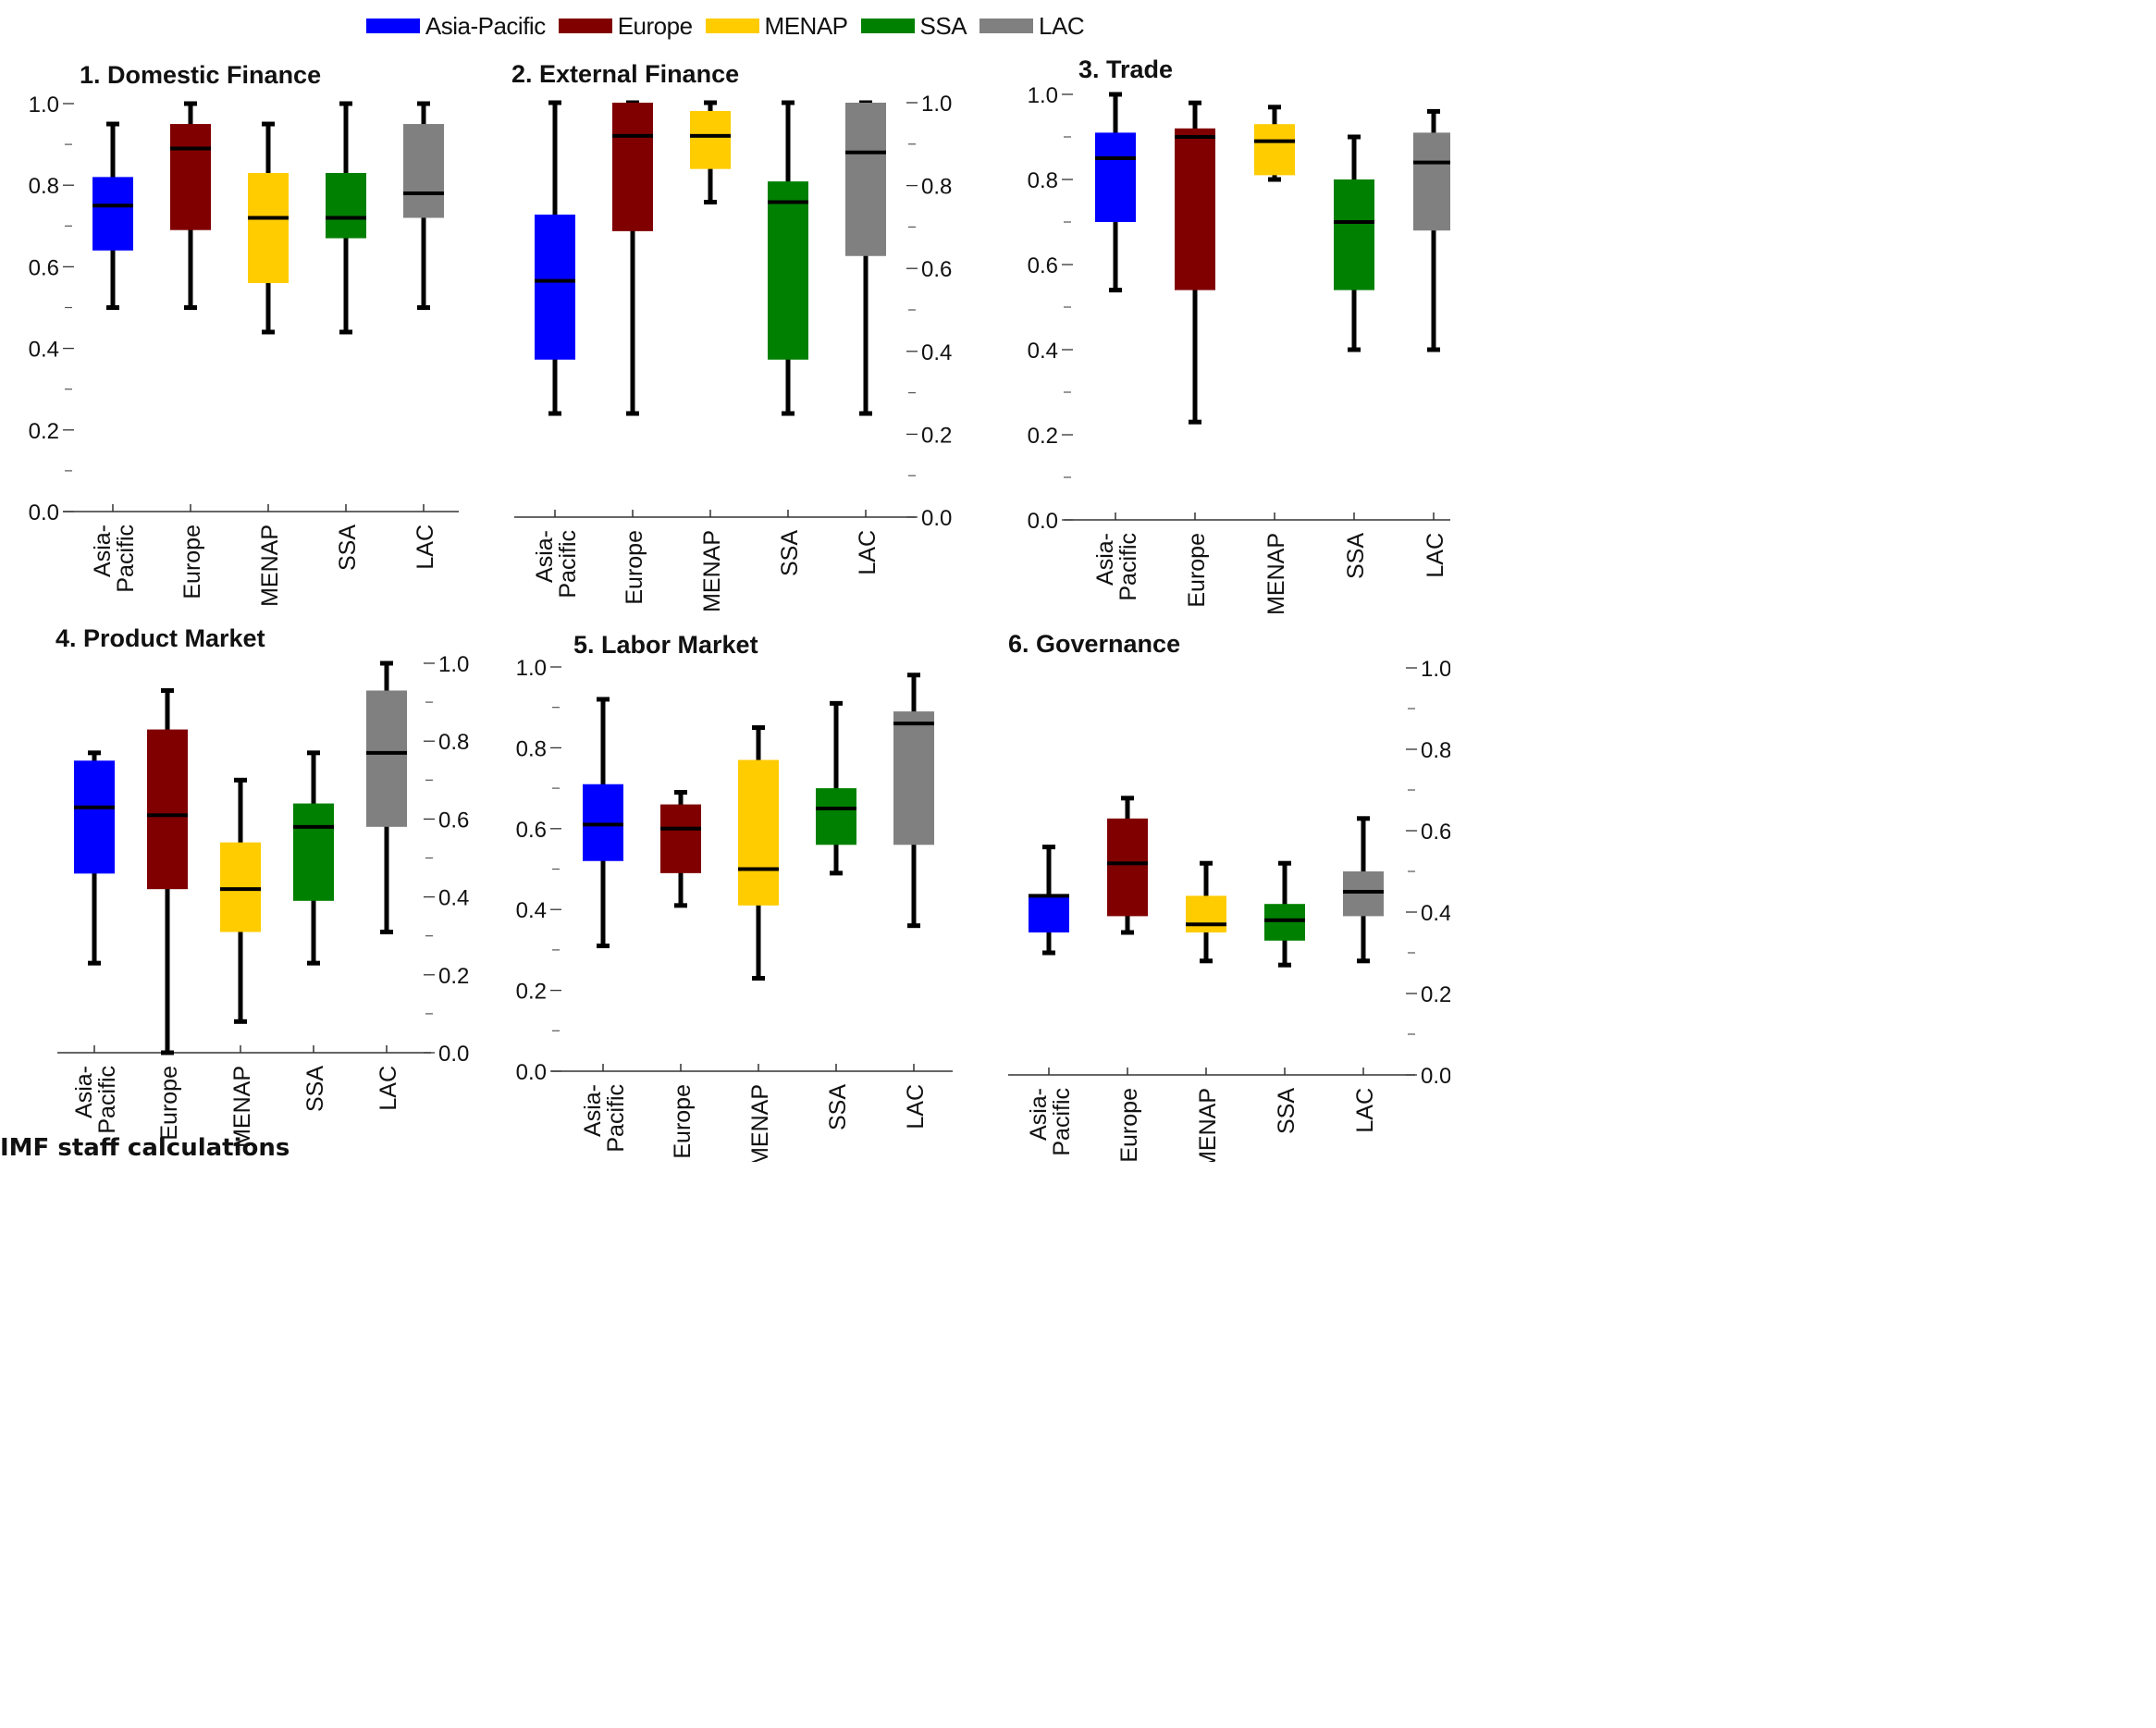 The image size is (2156, 1728). Describe the element at coordinates (455, 27) in the screenshot. I see `legend-item-asia-pacific: Asia-Pacific` at that location.